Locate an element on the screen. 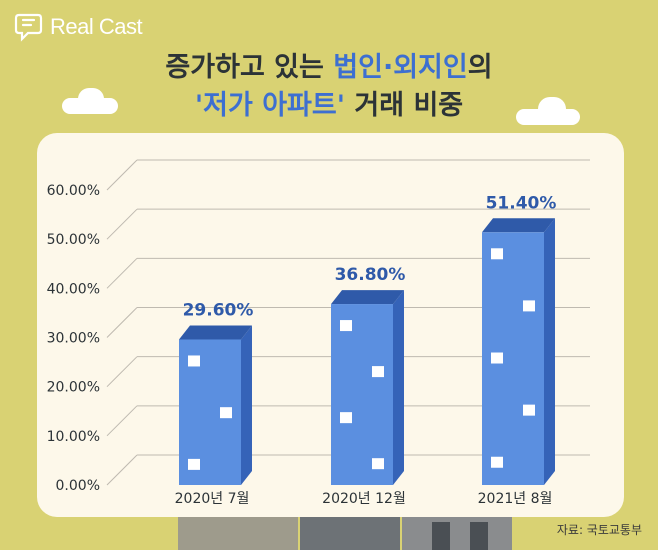 This screenshot has height=550, width=658. y-tick-label: 50.00% is located at coordinates (73, 240).